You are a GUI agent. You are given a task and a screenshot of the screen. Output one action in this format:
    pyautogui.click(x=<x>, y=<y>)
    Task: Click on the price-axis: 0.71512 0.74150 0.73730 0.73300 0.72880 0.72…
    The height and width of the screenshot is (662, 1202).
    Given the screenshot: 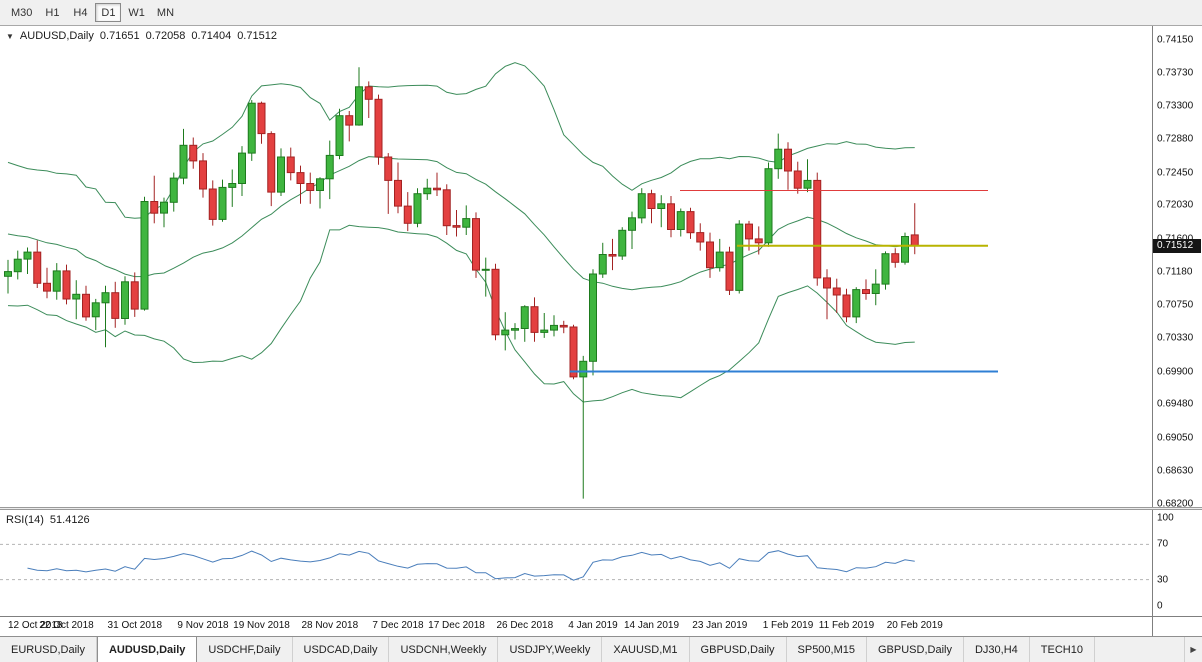 What is the action you would take?
    pyautogui.click(x=1177, y=268)
    